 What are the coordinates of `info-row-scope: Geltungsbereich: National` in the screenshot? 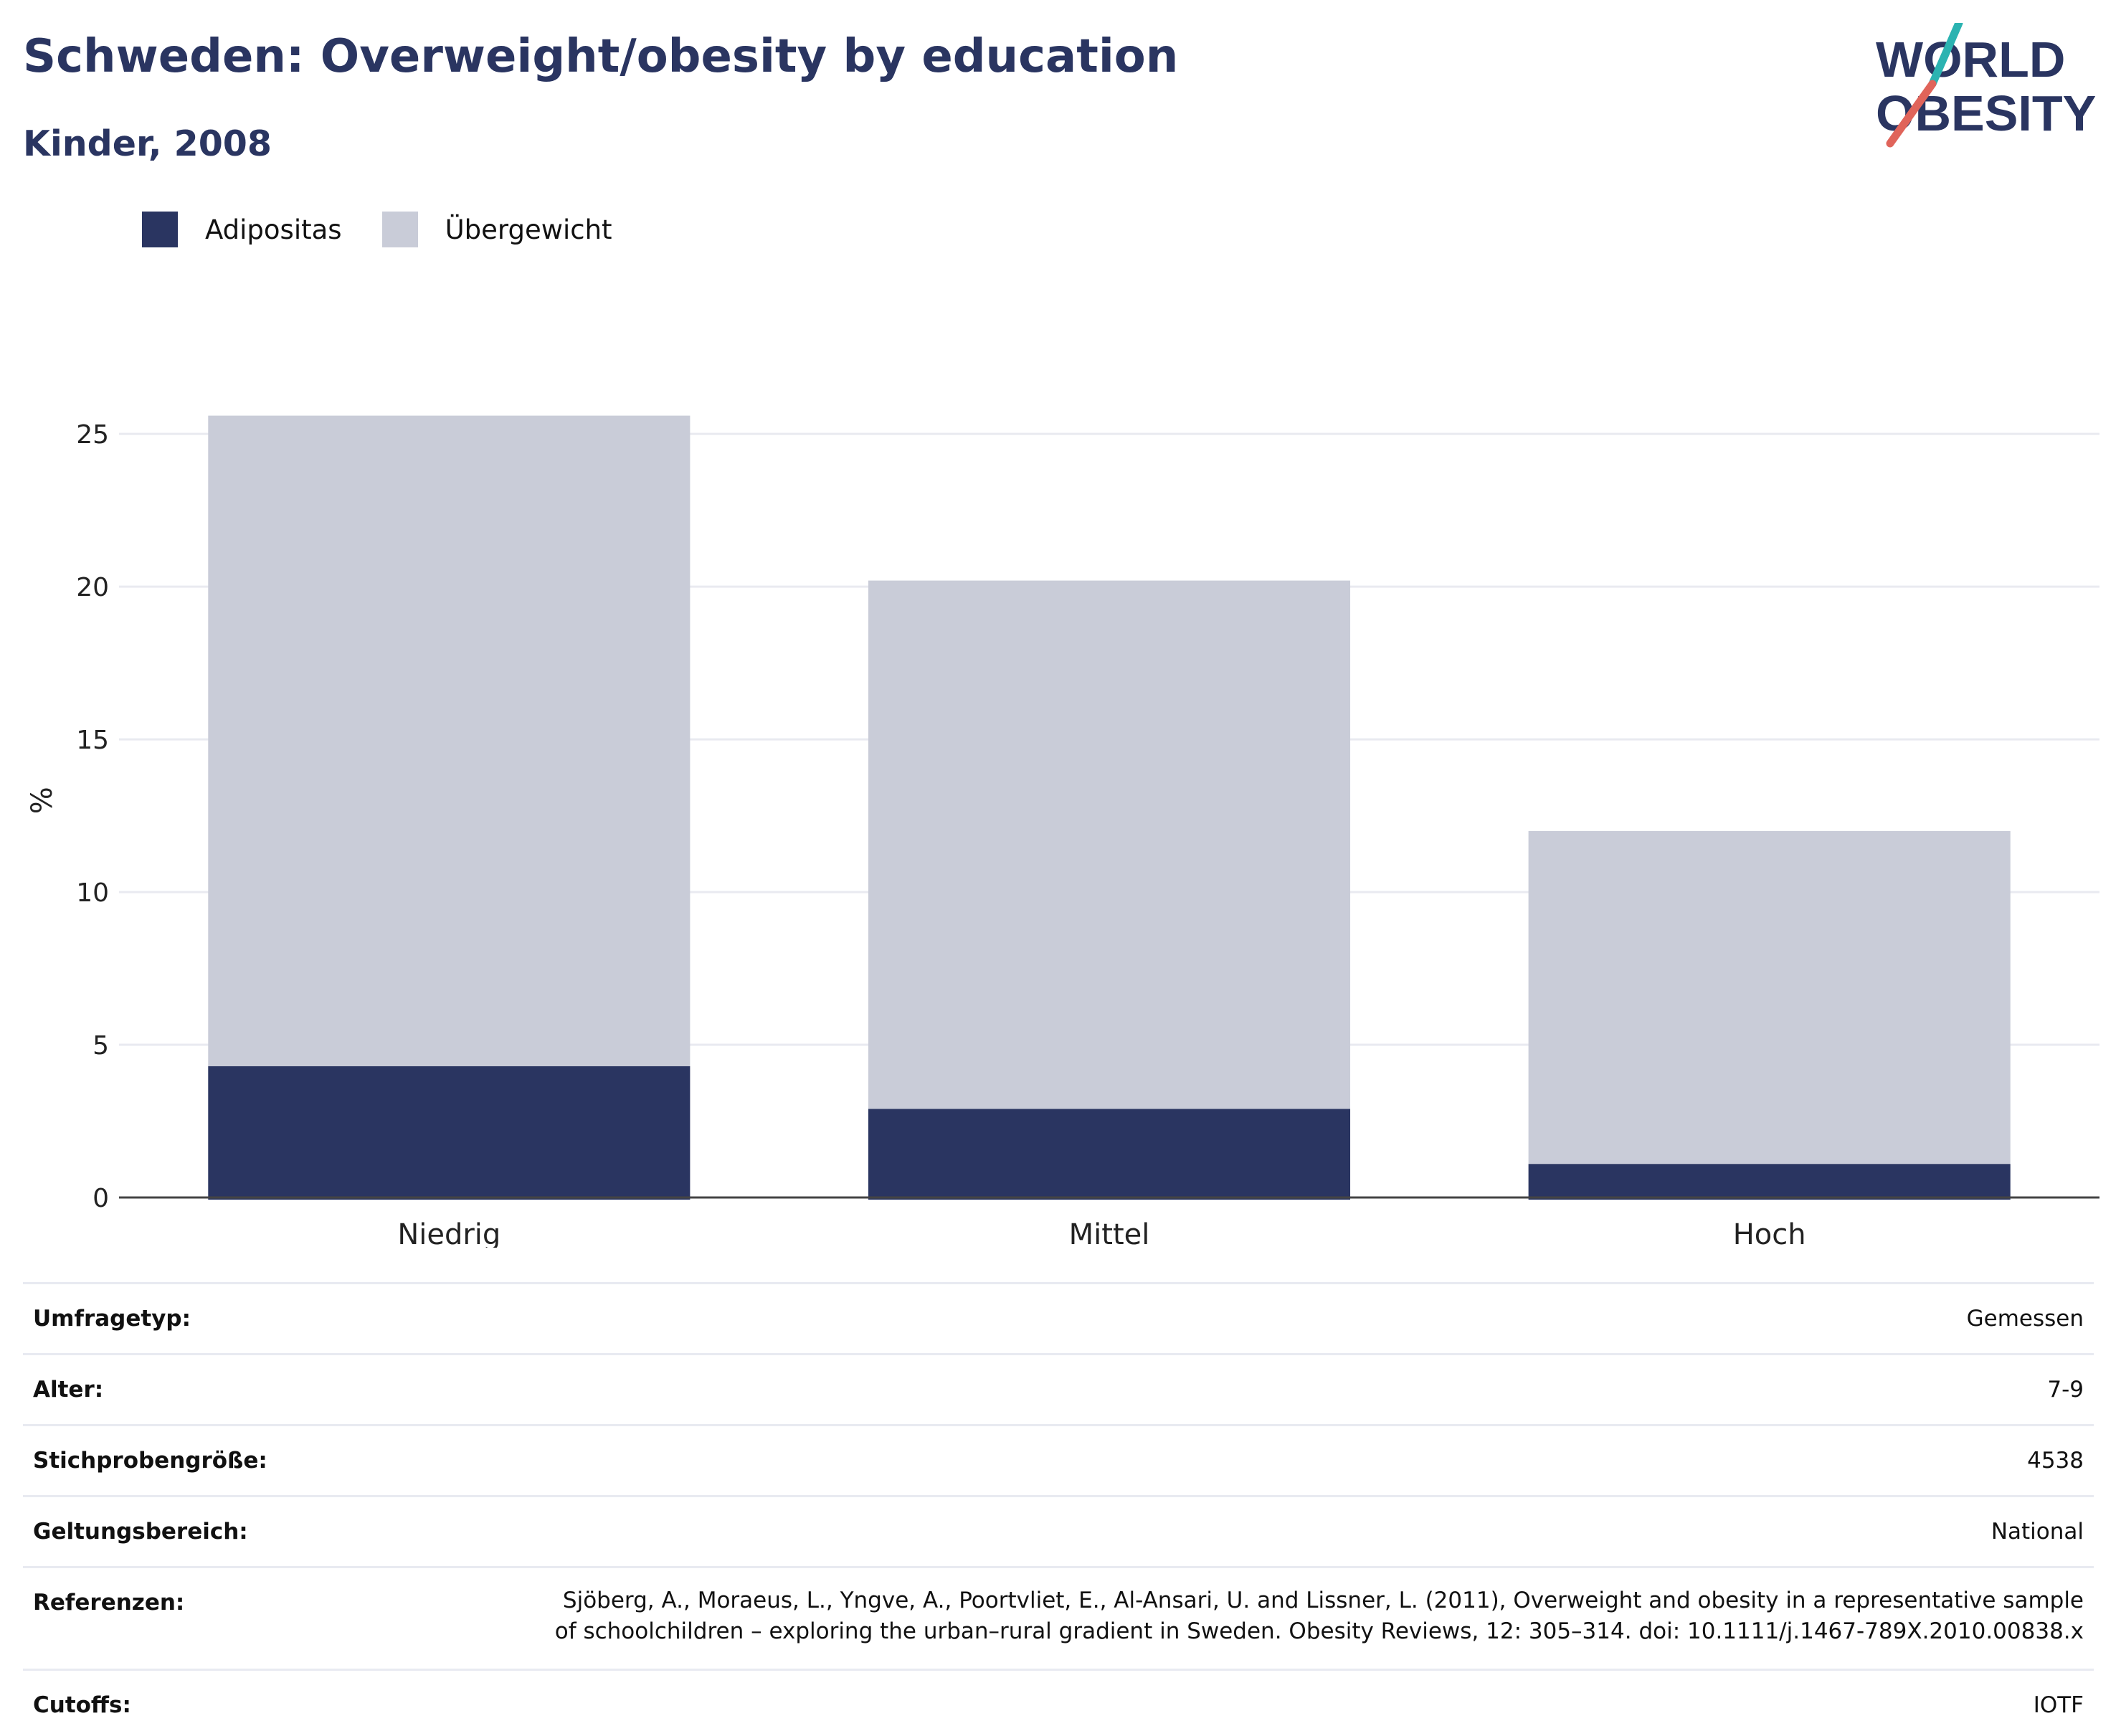 It's located at (1058, 1531).